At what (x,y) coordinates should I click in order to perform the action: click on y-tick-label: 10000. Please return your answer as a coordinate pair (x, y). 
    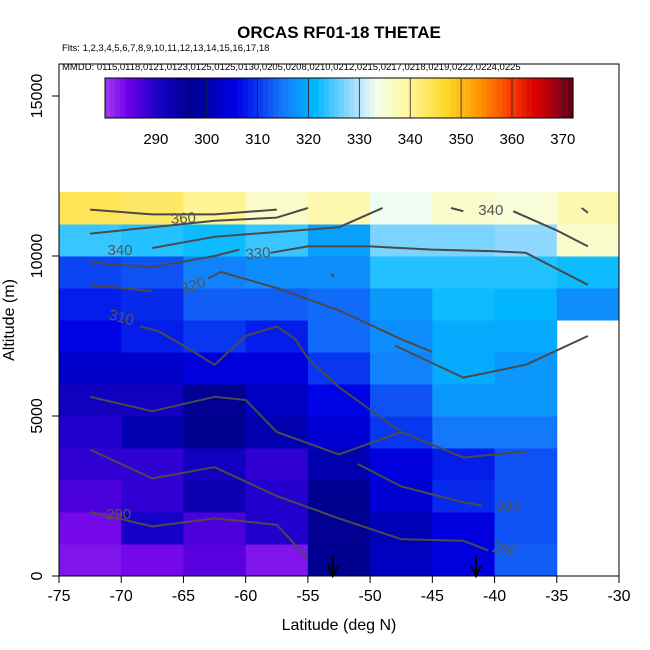
    Looking at the image, I should click on (37, 256).